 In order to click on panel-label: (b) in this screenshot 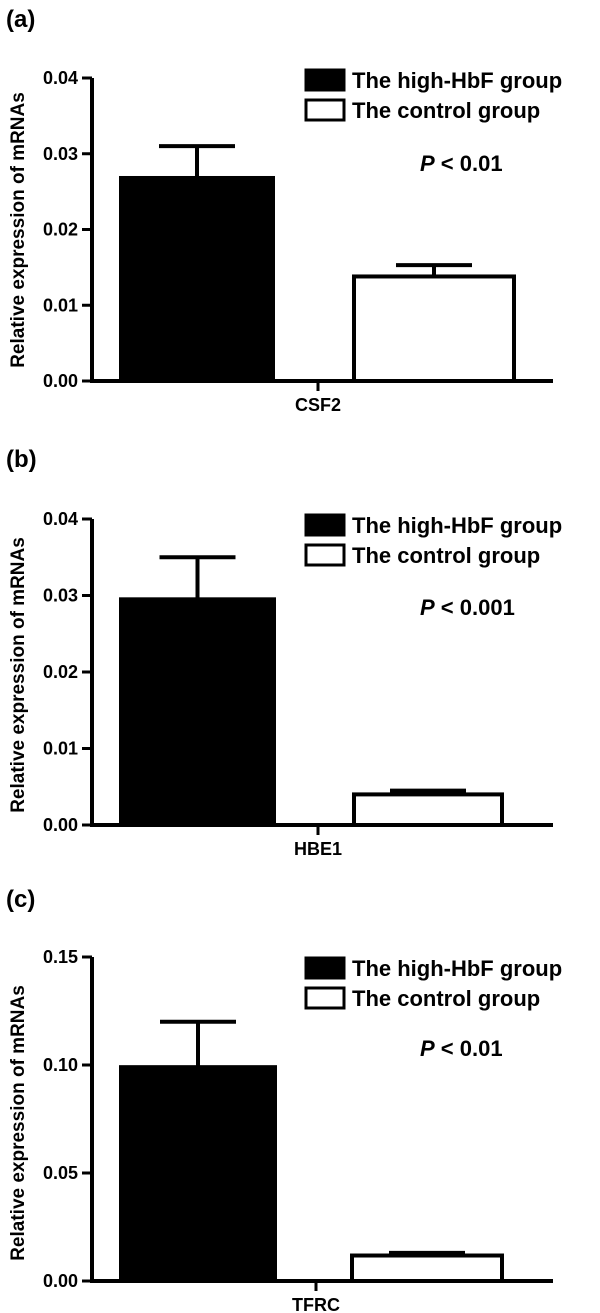, I will do `click(21, 459)`.